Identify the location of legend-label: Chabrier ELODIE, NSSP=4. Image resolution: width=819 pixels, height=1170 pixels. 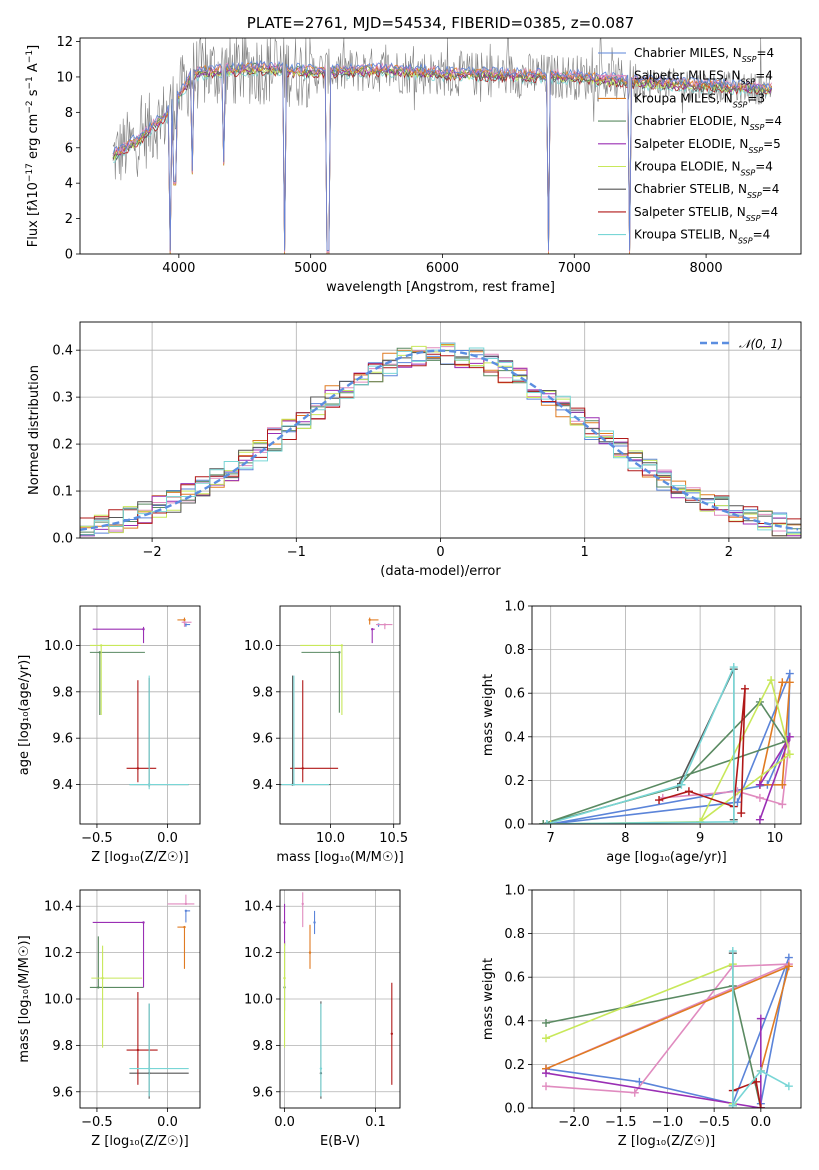
(708, 123).